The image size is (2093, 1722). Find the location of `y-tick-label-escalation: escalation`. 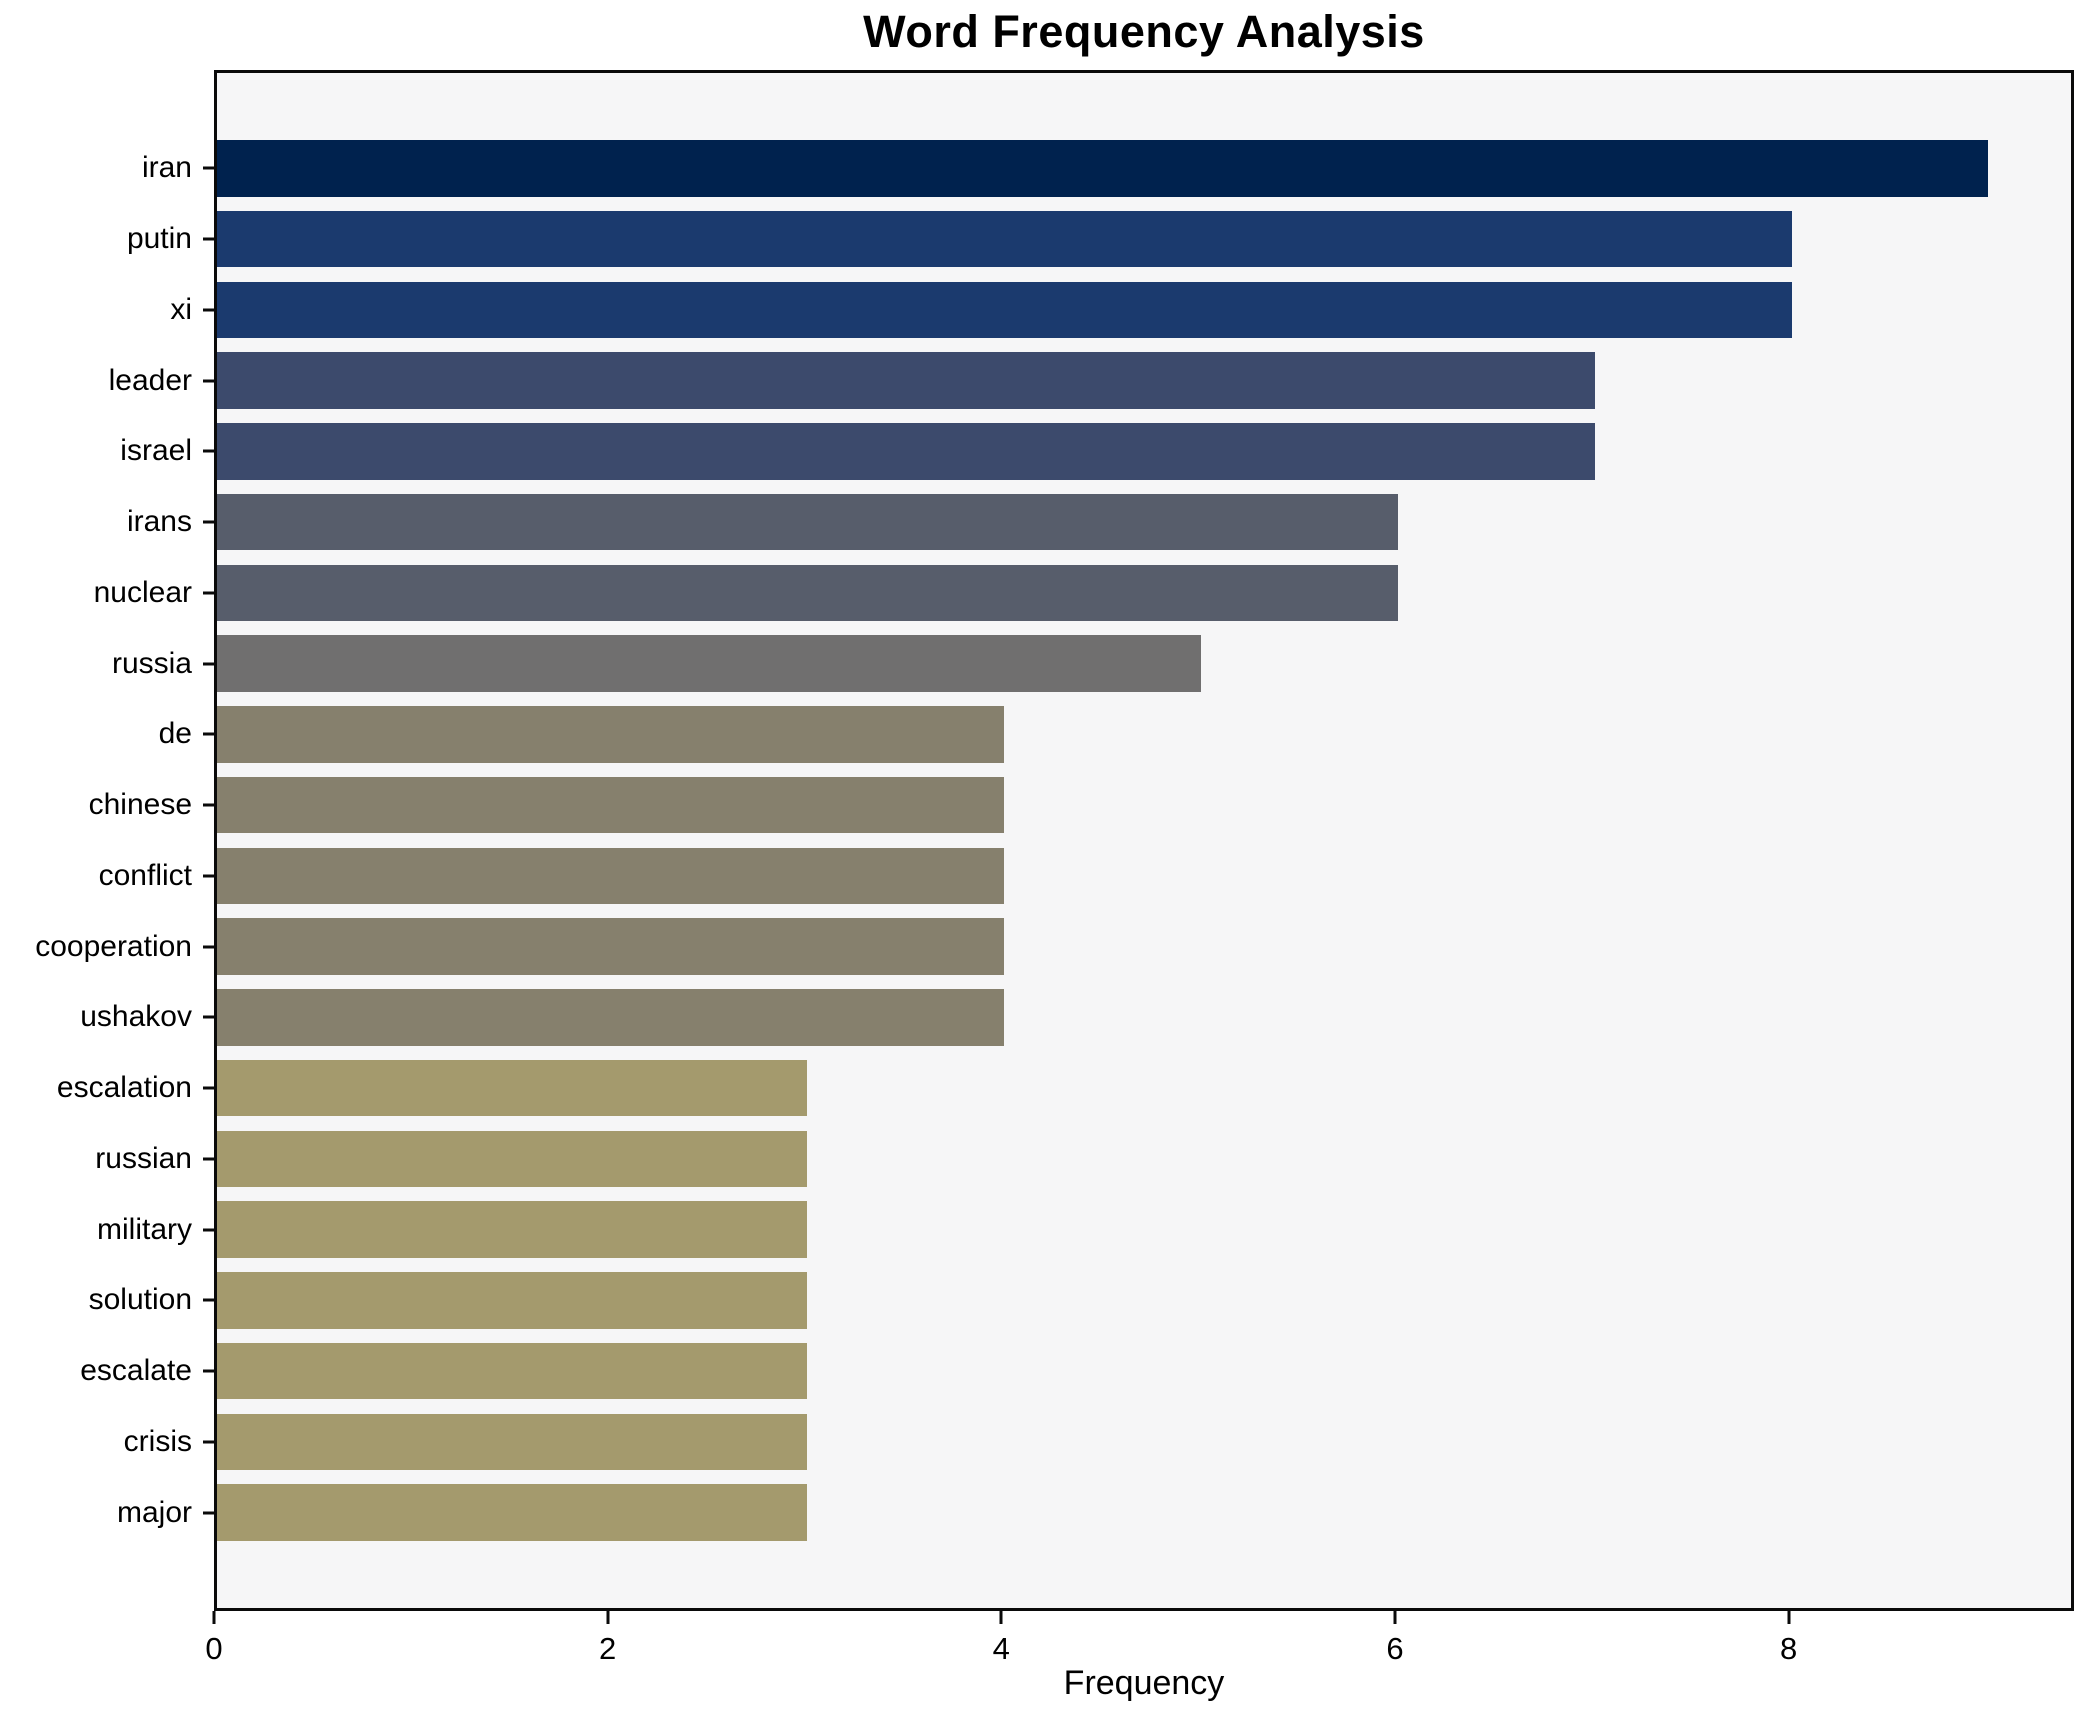

y-tick-label-escalation: escalation is located at coordinates (124, 1088).